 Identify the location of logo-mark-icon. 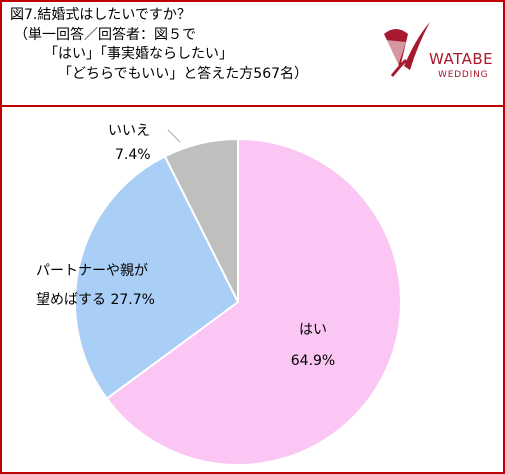
(407, 49).